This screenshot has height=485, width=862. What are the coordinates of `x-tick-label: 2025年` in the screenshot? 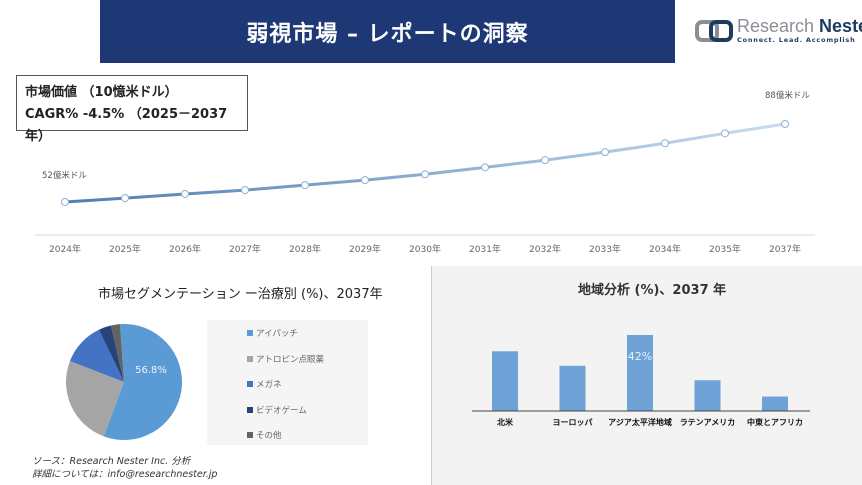 It's located at (125, 249).